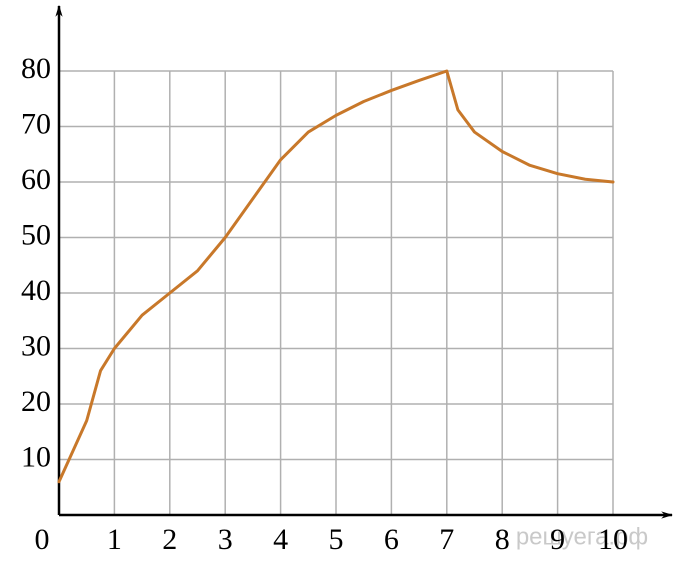 The width and height of the screenshot is (679, 565). What do you see at coordinates (36, 68) in the screenshot?
I see `y-tick-label: 80` at bounding box center [36, 68].